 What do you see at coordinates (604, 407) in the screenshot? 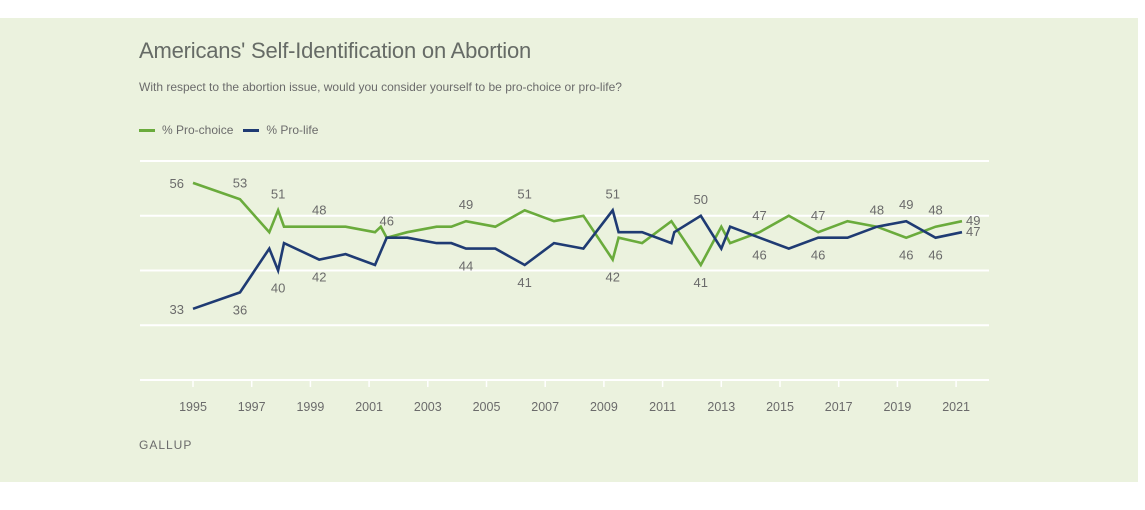
I see `x-tick-label-2009: 2009` at bounding box center [604, 407].